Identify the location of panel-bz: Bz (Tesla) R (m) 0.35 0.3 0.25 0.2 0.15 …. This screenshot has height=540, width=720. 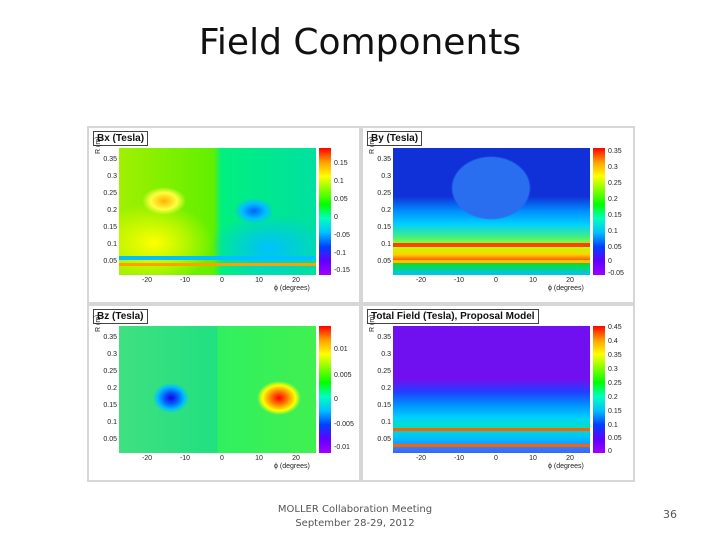
(224, 393).